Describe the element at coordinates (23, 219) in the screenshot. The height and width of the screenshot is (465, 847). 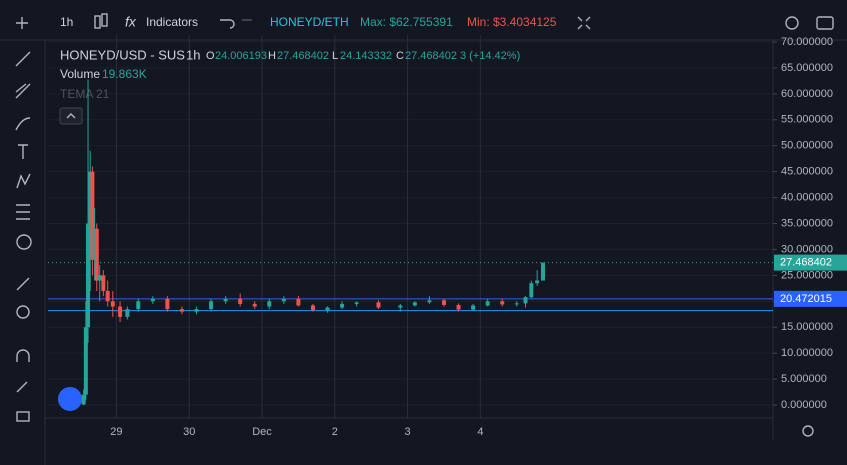
I see `sidebar-tools` at that location.